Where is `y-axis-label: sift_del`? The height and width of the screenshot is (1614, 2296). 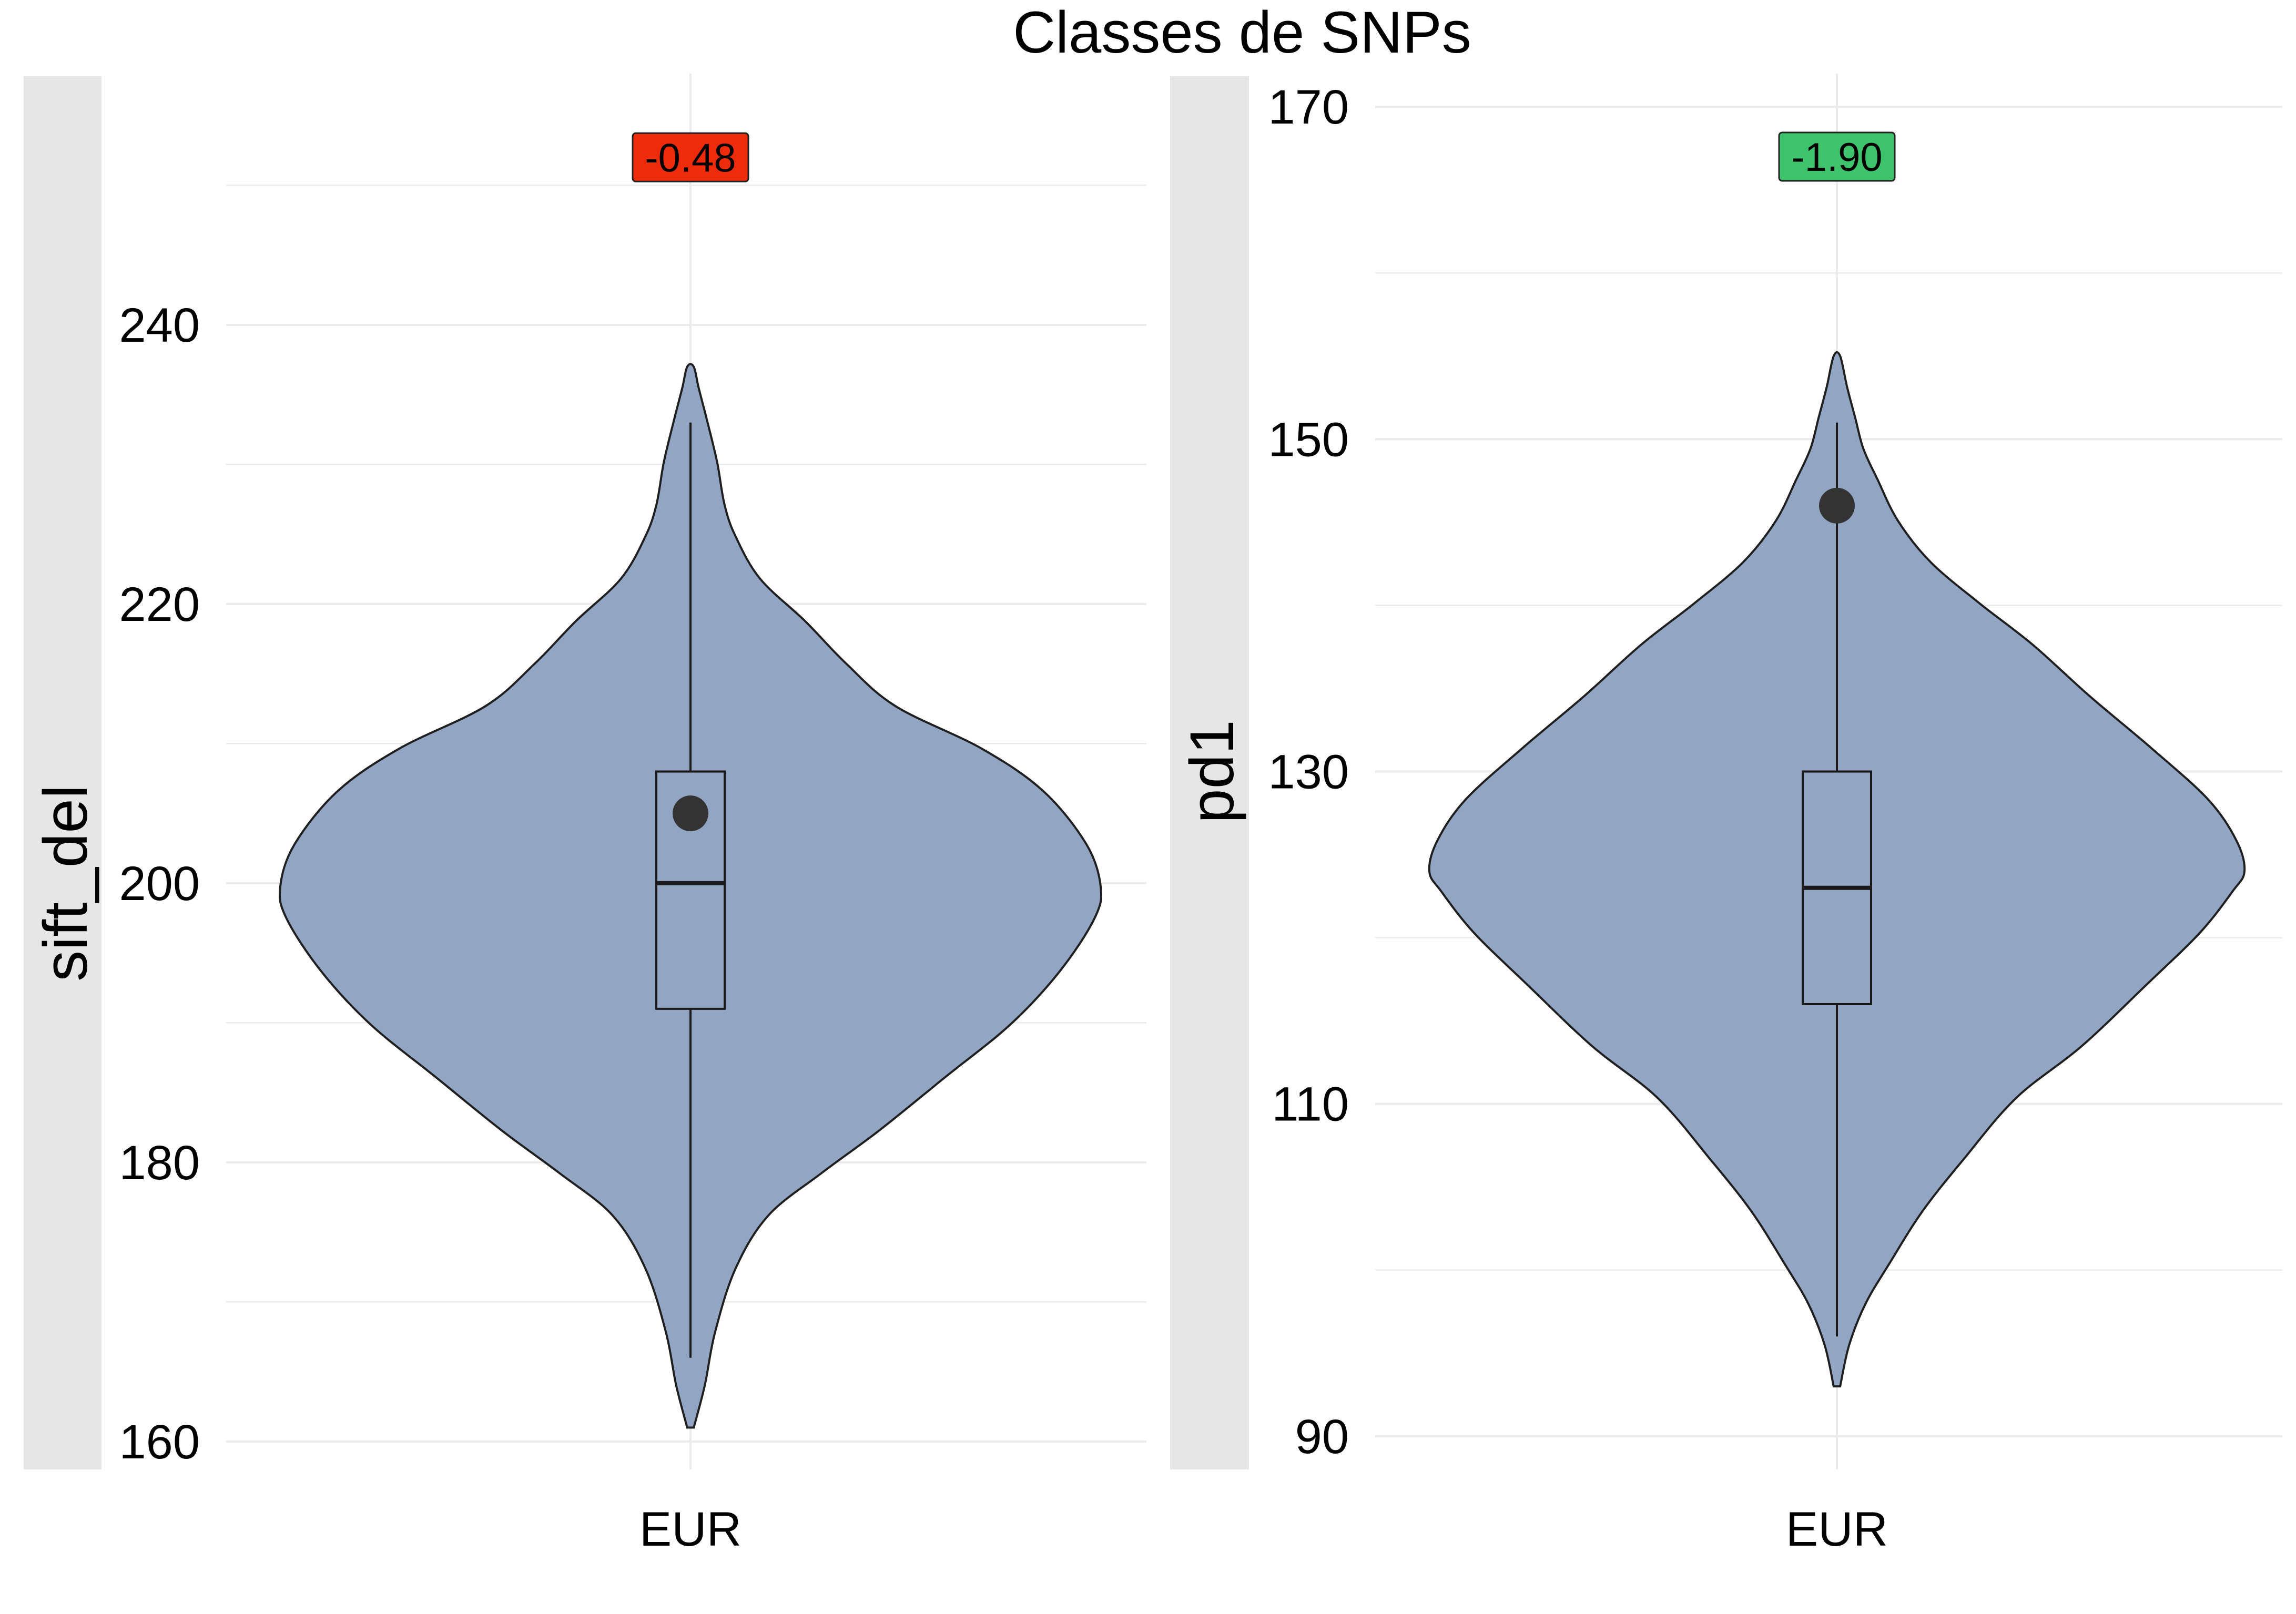 y-axis-label: sift_del is located at coordinates (65, 883).